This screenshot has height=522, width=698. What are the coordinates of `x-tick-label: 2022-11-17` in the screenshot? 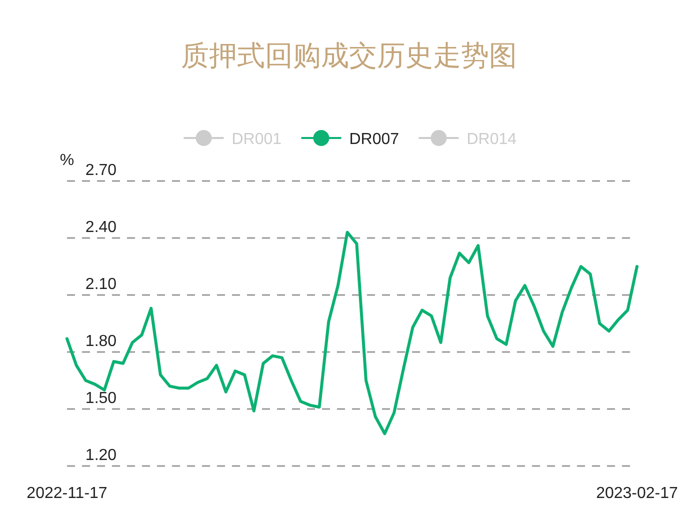 It's located at (67, 493).